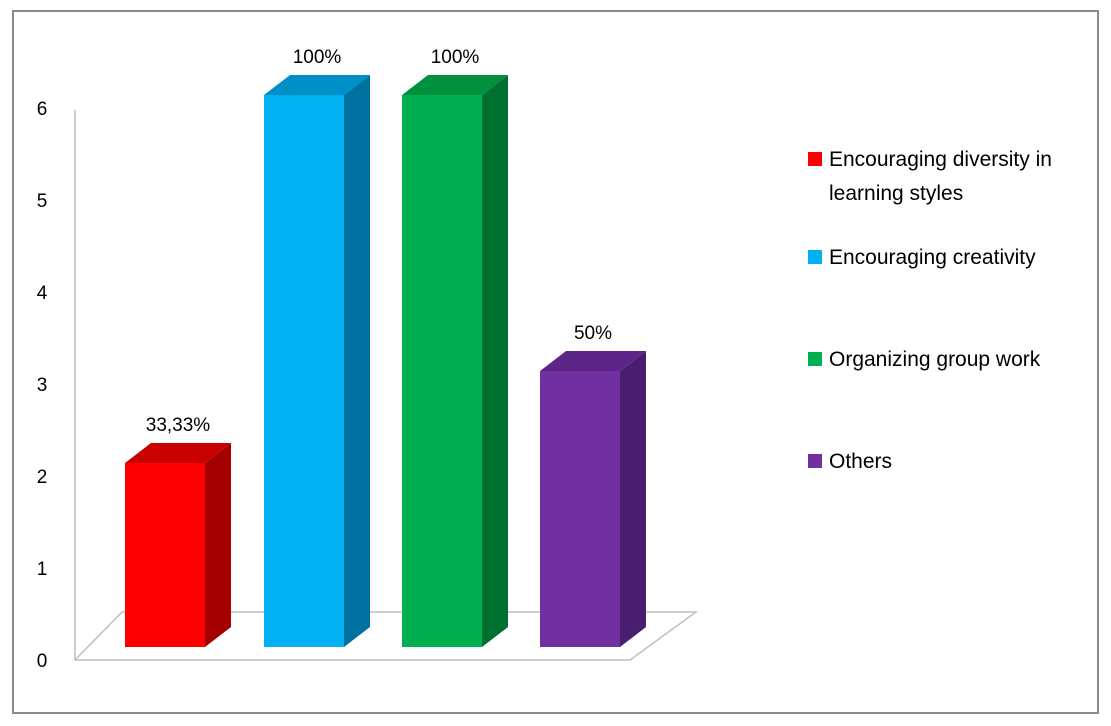  What do you see at coordinates (42, 293) in the screenshot?
I see `y-tick-label: 4` at bounding box center [42, 293].